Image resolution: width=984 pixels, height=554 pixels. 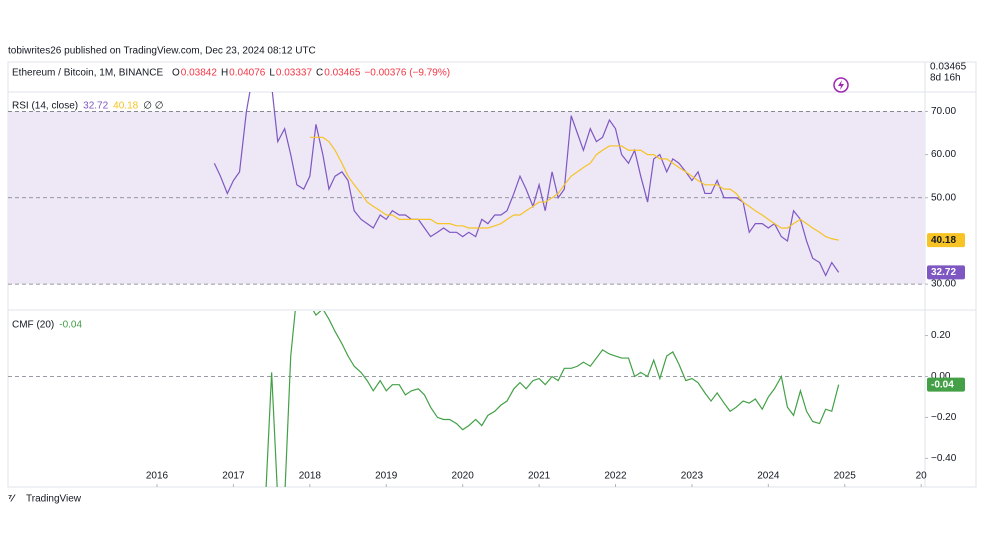 I want to click on last-value-label: -0.04, so click(x=942, y=384).